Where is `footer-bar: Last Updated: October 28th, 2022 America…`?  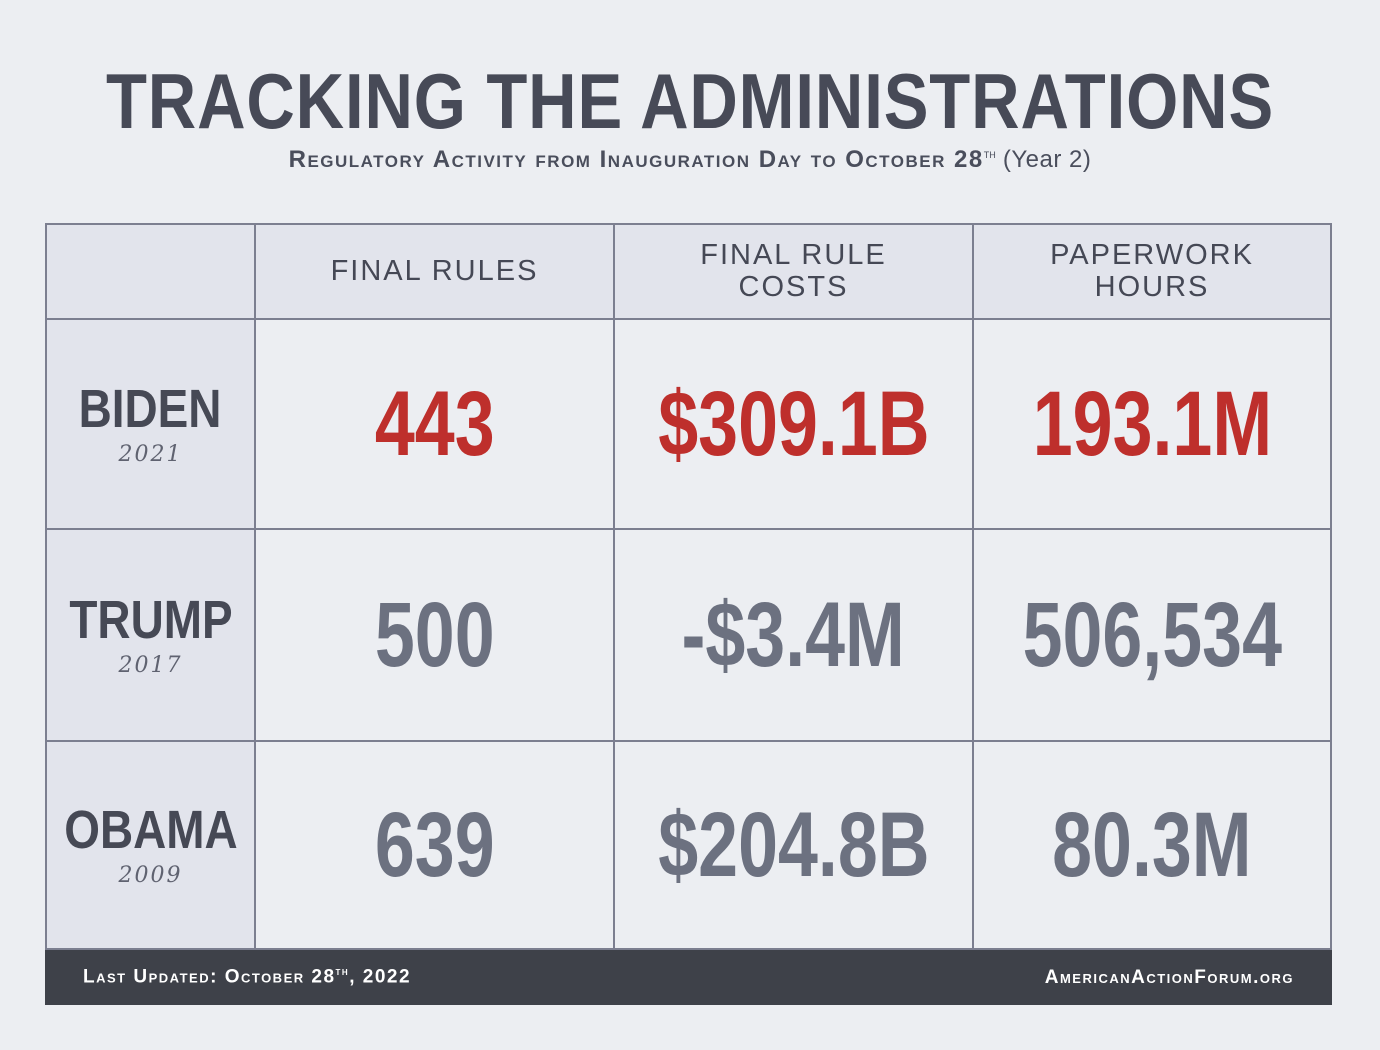 footer-bar: Last Updated: October 28th, 2022 America… is located at coordinates (688, 977).